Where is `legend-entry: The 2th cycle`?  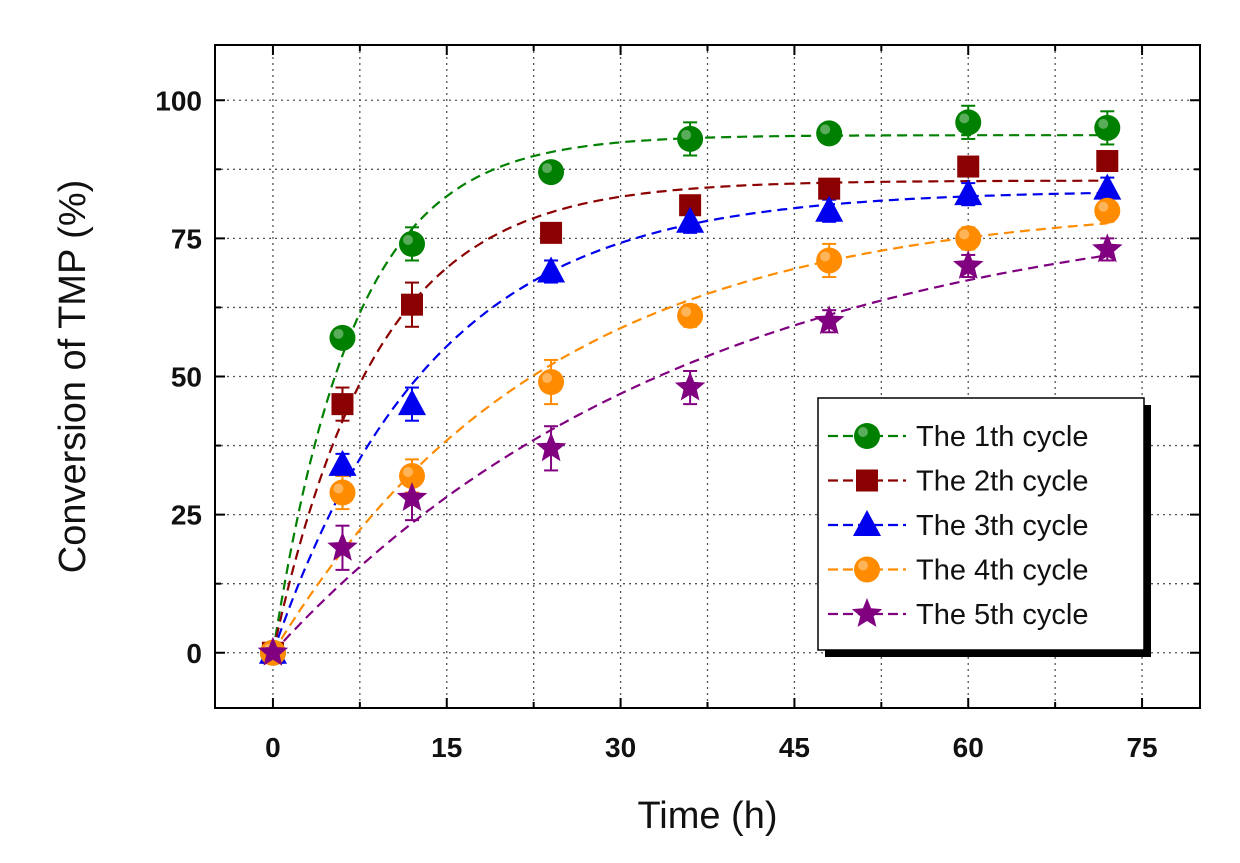 legend-entry: The 2th cycle is located at coordinates (958, 482).